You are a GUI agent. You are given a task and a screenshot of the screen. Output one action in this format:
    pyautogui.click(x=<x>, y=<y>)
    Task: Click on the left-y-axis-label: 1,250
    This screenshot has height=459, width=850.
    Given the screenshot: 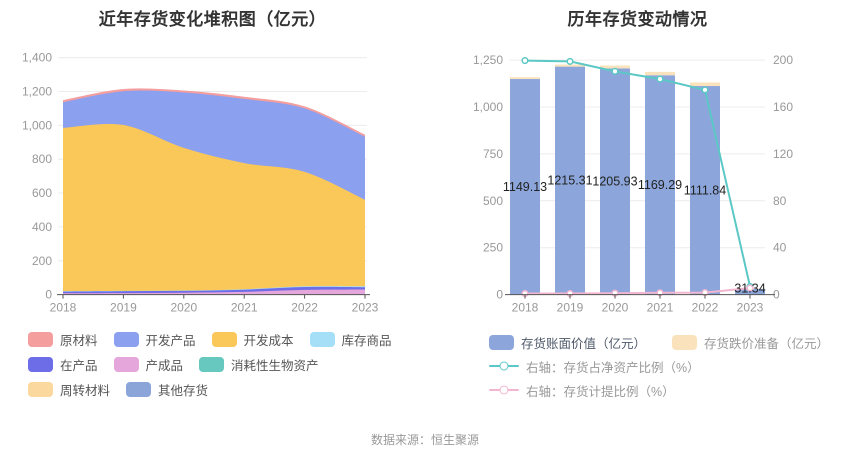 What is the action you would take?
    pyautogui.click(x=488, y=60)
    